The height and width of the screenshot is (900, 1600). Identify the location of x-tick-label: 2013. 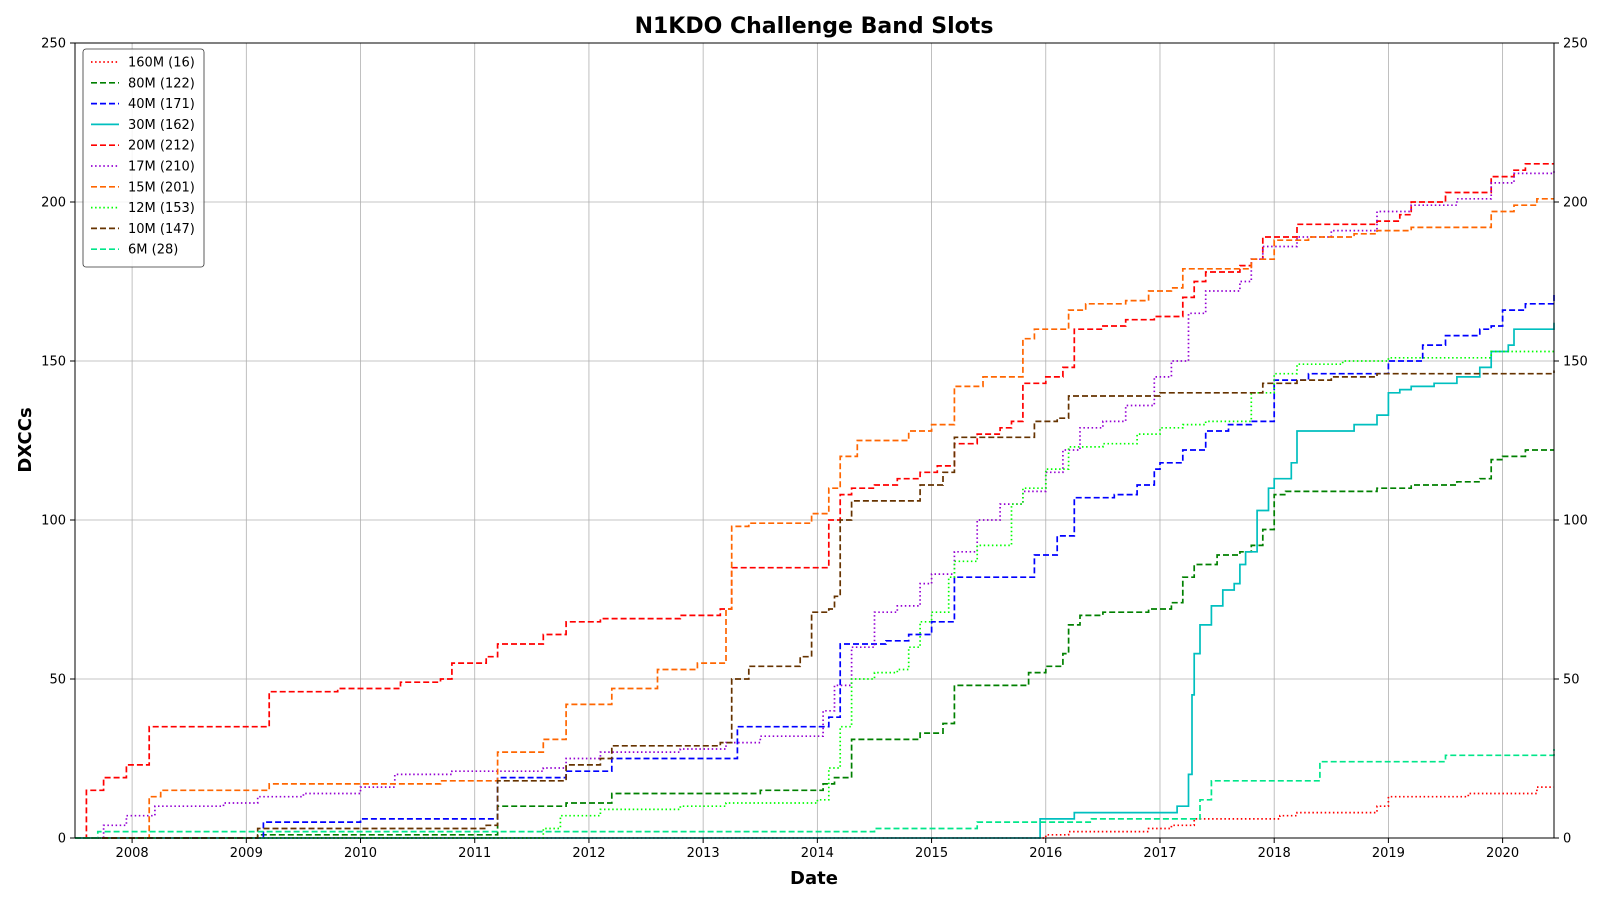
(703, 853).